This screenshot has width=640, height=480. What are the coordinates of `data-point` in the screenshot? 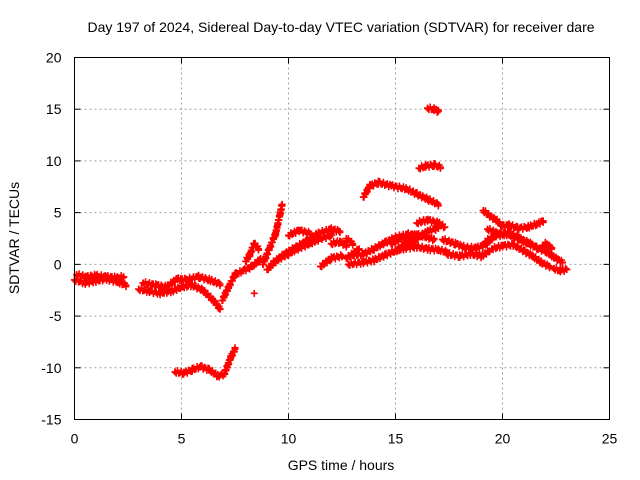 It's located at (254, 293).